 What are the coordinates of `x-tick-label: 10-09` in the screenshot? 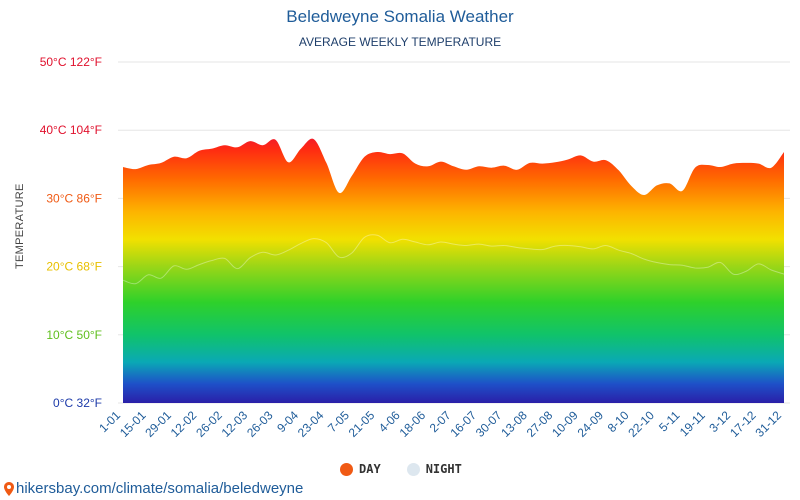 It's located at (565, 424).